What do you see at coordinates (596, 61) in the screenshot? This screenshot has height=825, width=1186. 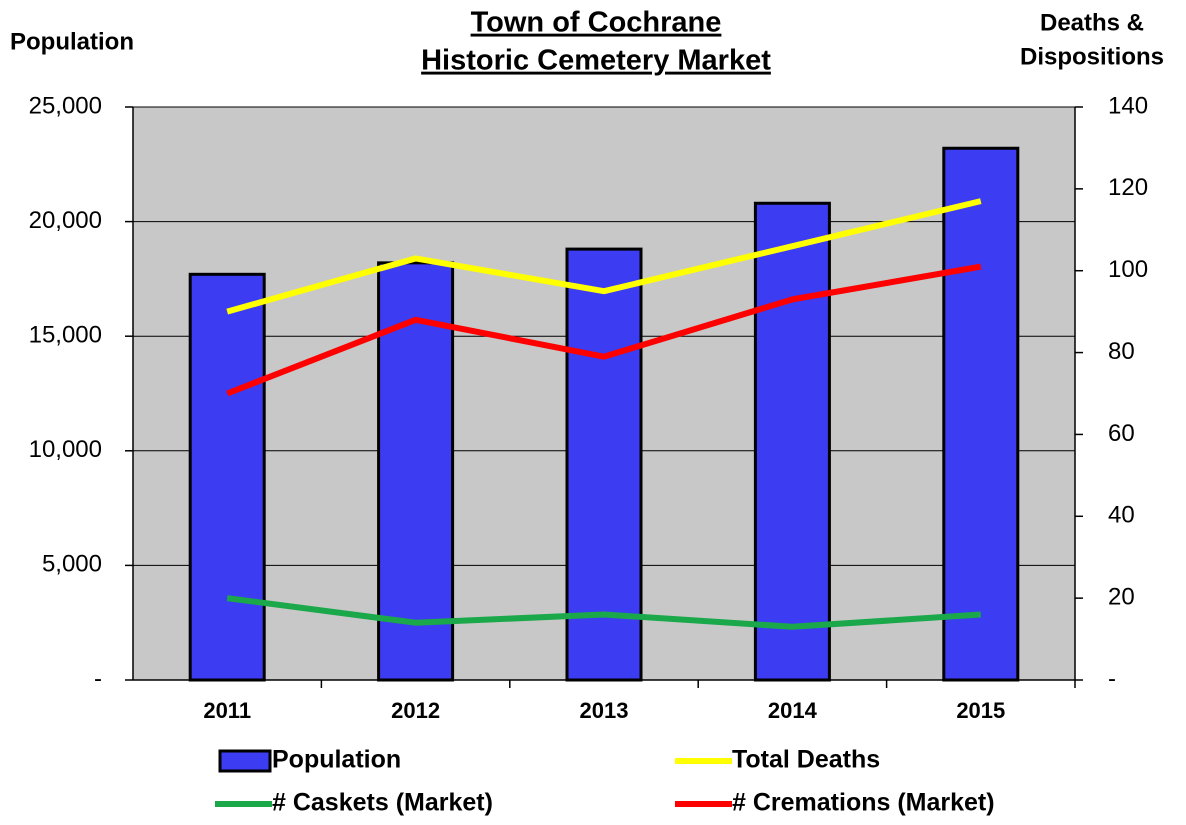 I see `chart-title: Historic Cemetery Market` at bounding box center [596, 61].